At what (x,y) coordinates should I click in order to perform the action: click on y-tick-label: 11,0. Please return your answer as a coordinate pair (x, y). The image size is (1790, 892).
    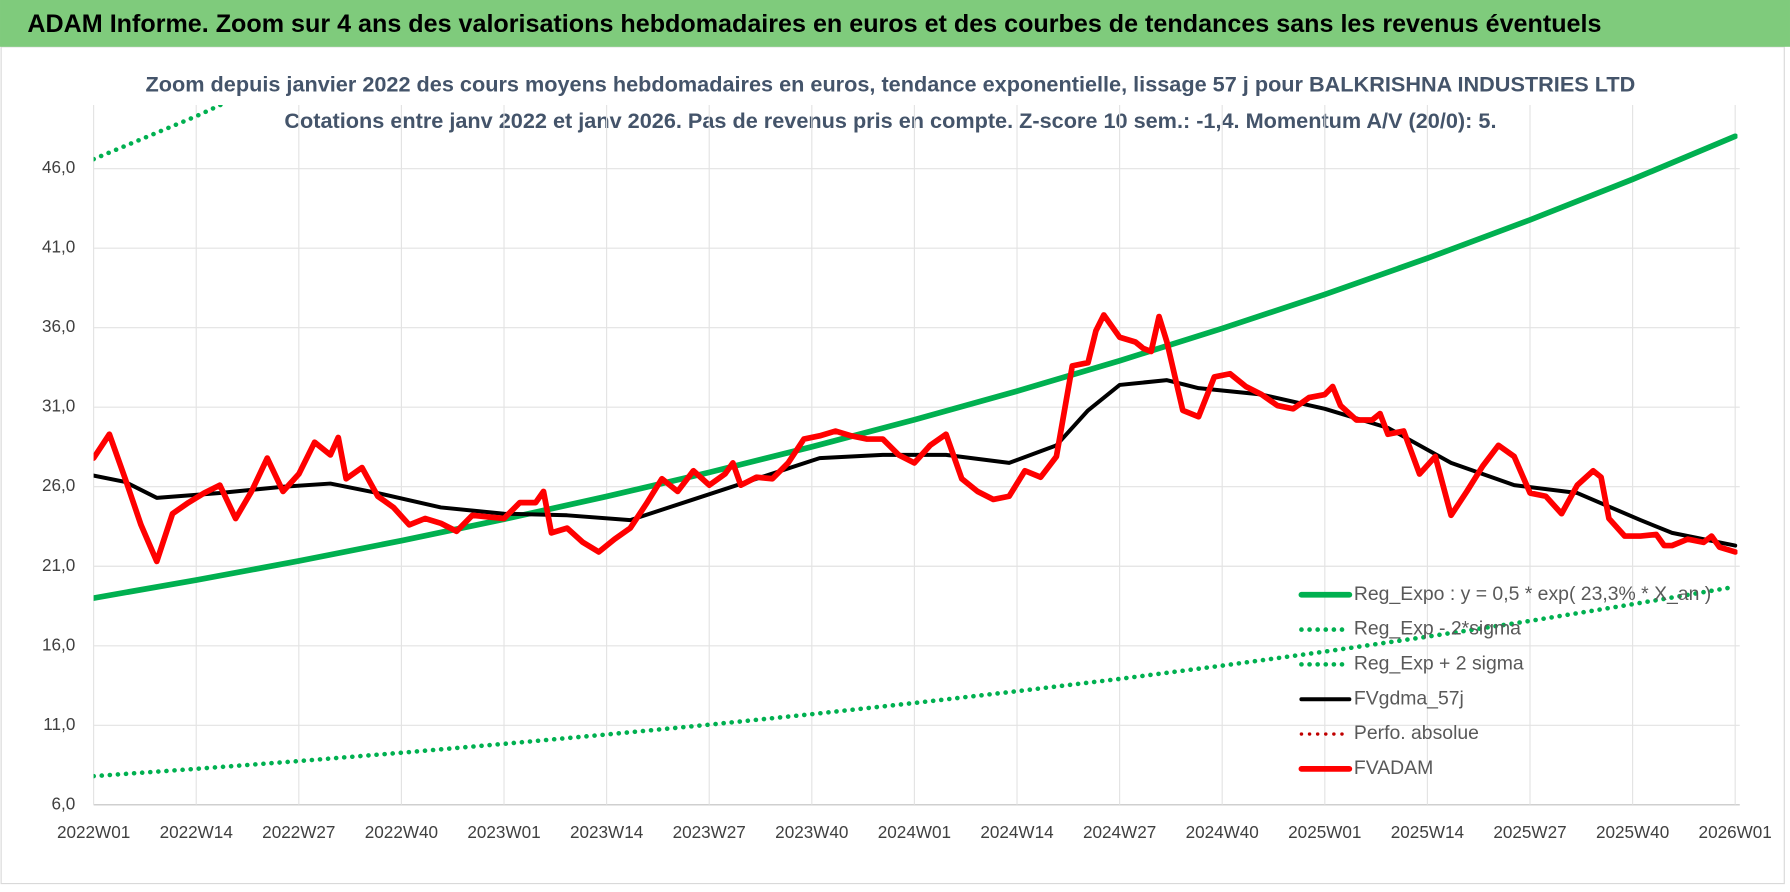
    Looking at the image, I should click on (59, 724).